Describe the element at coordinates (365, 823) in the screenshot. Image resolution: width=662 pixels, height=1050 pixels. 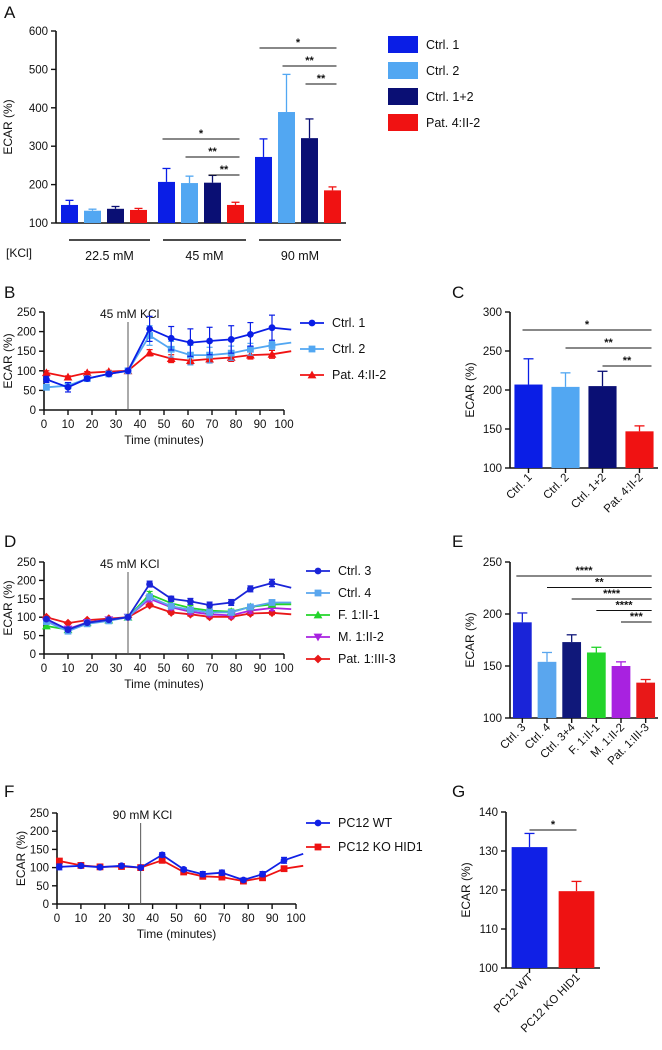
I see `legend-label: PC12 WT` at that location.